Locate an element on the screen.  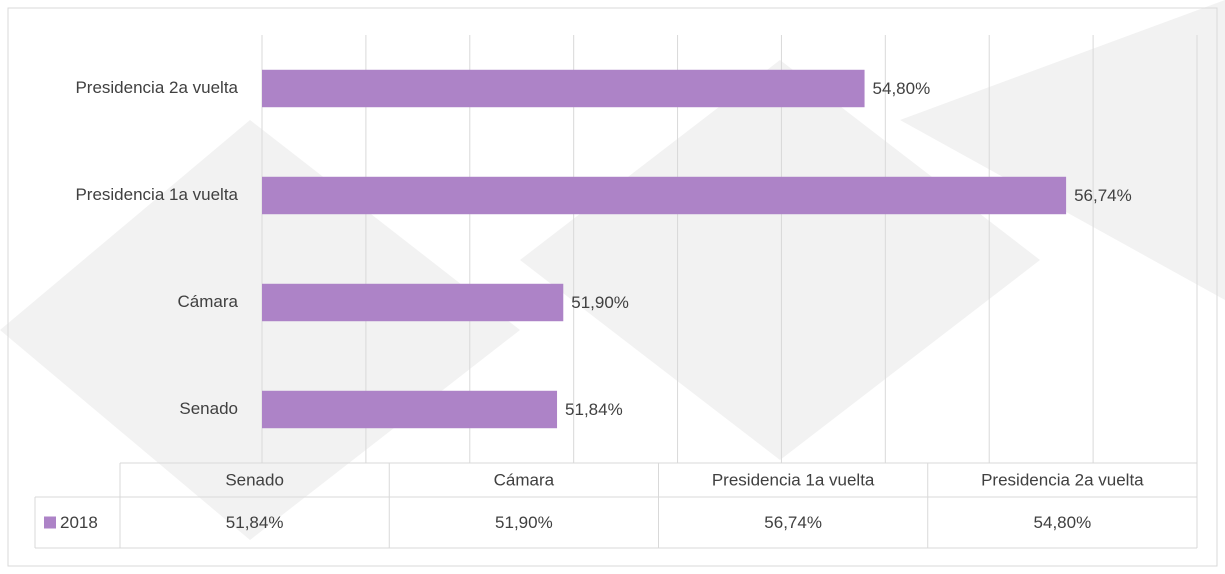
y-tick-label: Presidencia 1a vuelta is located at coordinates (156, 194).